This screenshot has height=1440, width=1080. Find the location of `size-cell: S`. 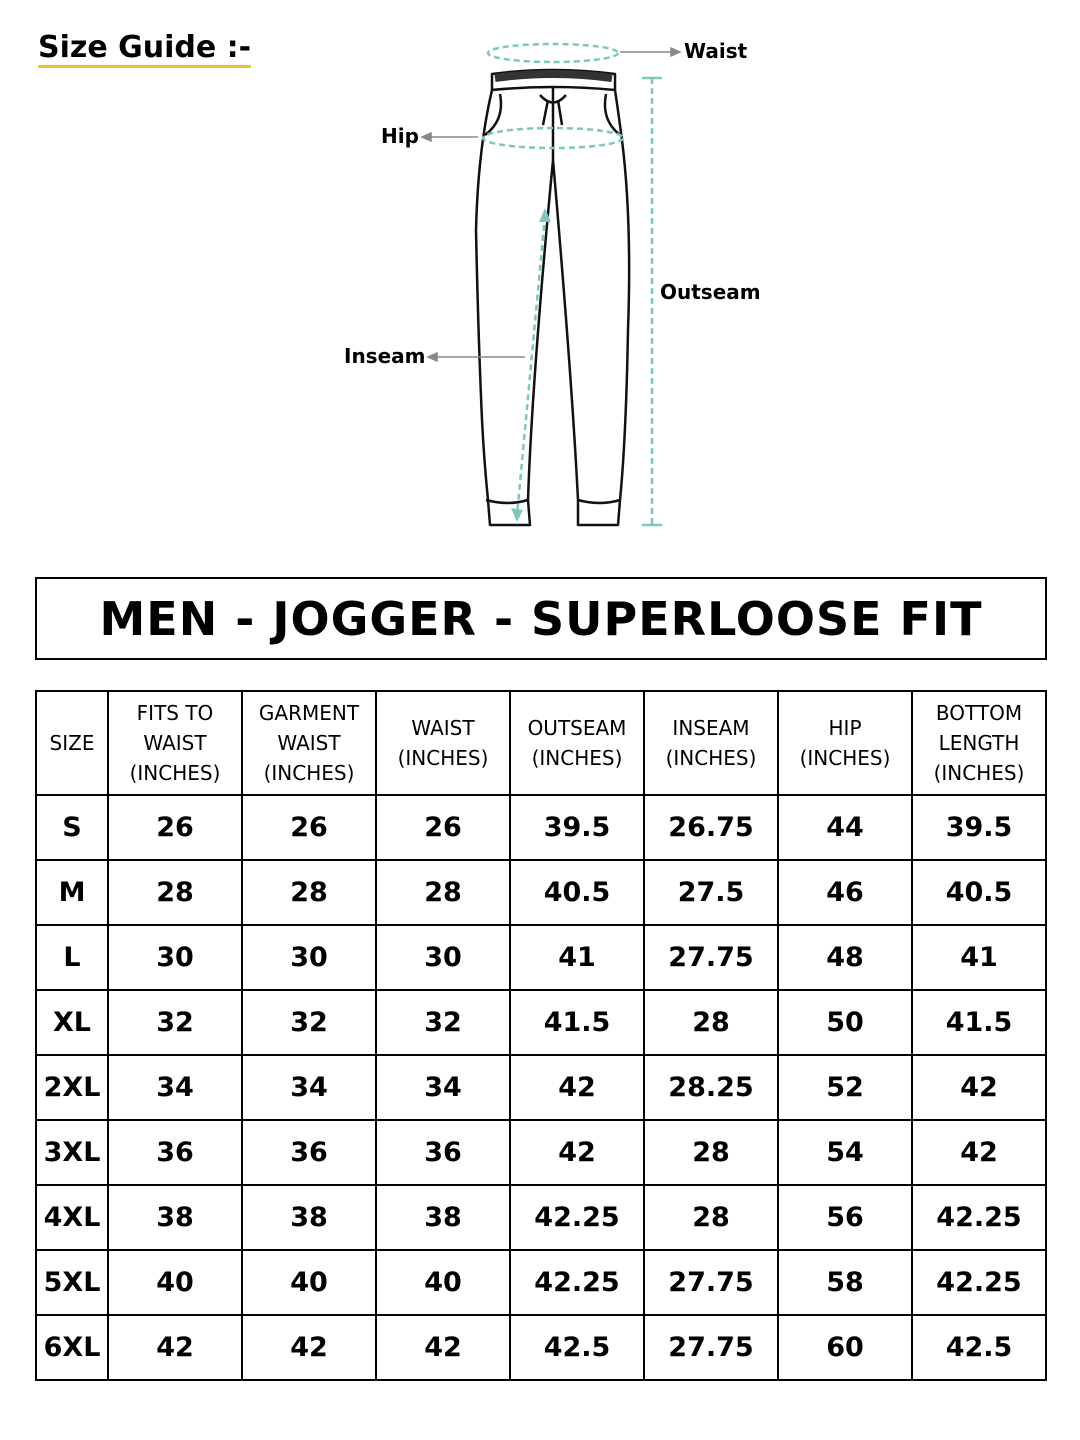

size-cell: S is located at coordinates (72, 827).